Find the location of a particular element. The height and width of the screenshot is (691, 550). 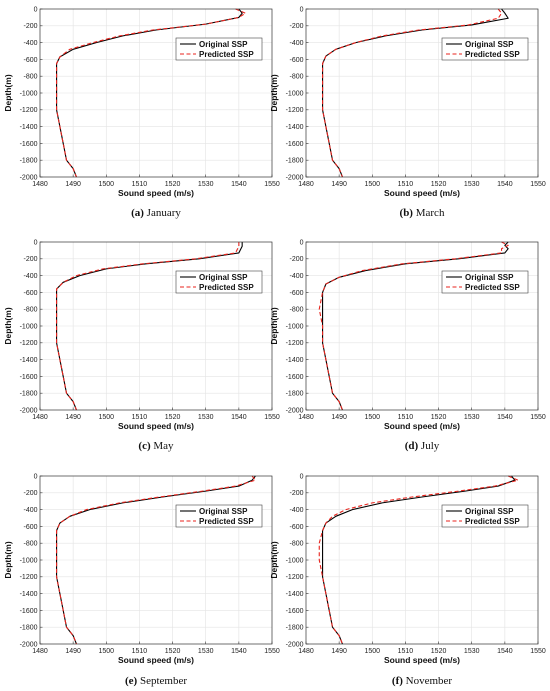

caption-letter: (a) is located at coordinates (137, 213).